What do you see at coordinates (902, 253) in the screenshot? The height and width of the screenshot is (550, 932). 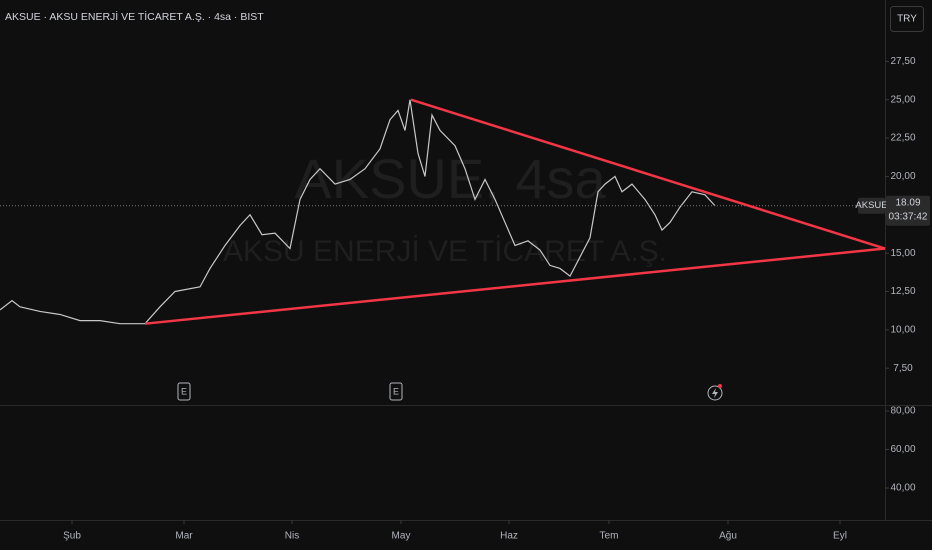 I see `y-tick-label: 15,00` at bounding box center [902, 253].